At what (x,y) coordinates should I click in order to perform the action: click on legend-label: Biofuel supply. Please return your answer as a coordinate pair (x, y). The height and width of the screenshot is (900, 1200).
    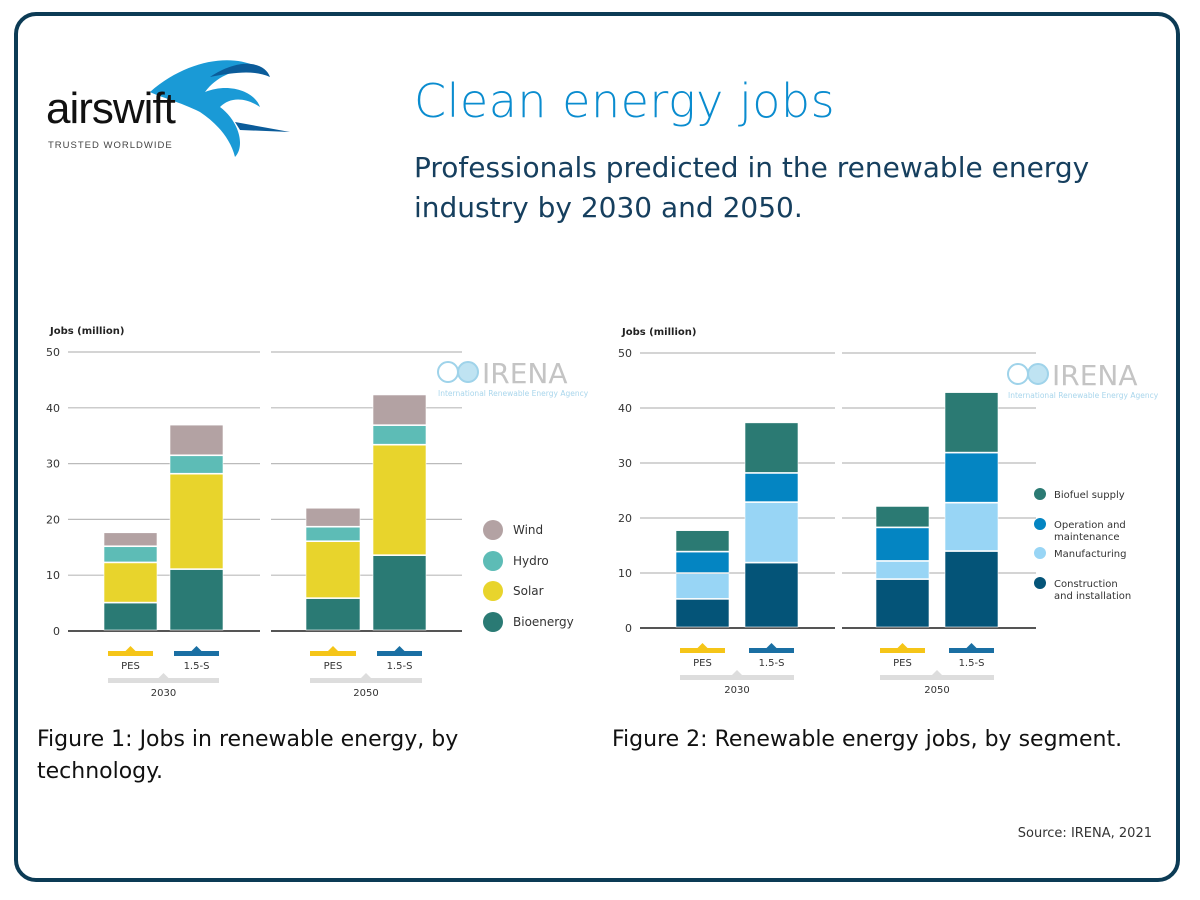
    Looking at the image, I should click on (1089, 495).